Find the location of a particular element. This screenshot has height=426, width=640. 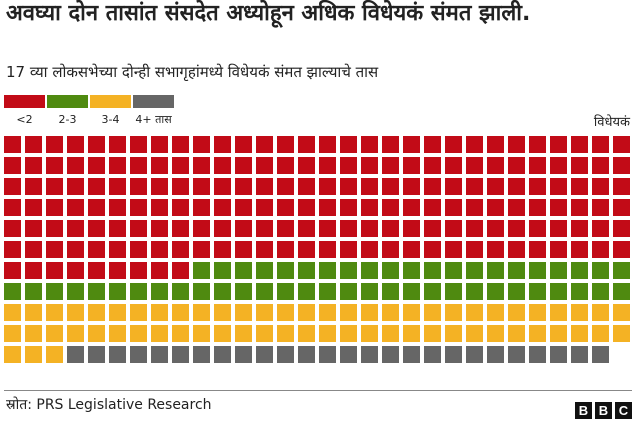

legend-item-2-3: 2-3 is located at coordinates (68, 113).